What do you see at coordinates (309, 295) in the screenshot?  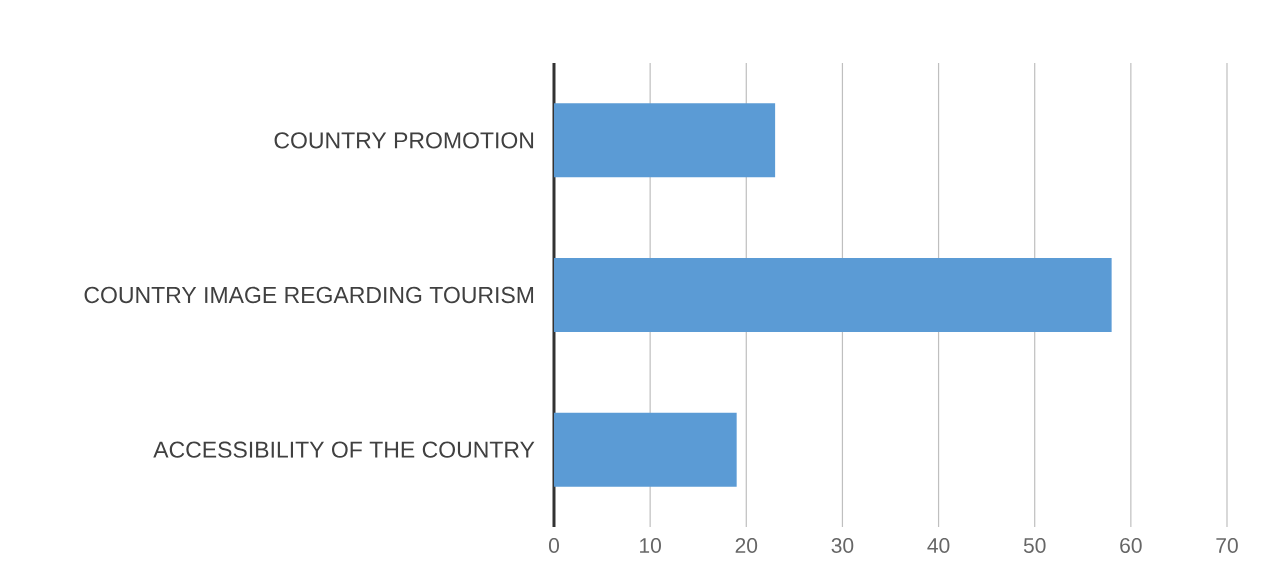 I see `y-tick-label: COUNTRY IMAGE REGARDING TOURISM` at bounding box center [309, 295].